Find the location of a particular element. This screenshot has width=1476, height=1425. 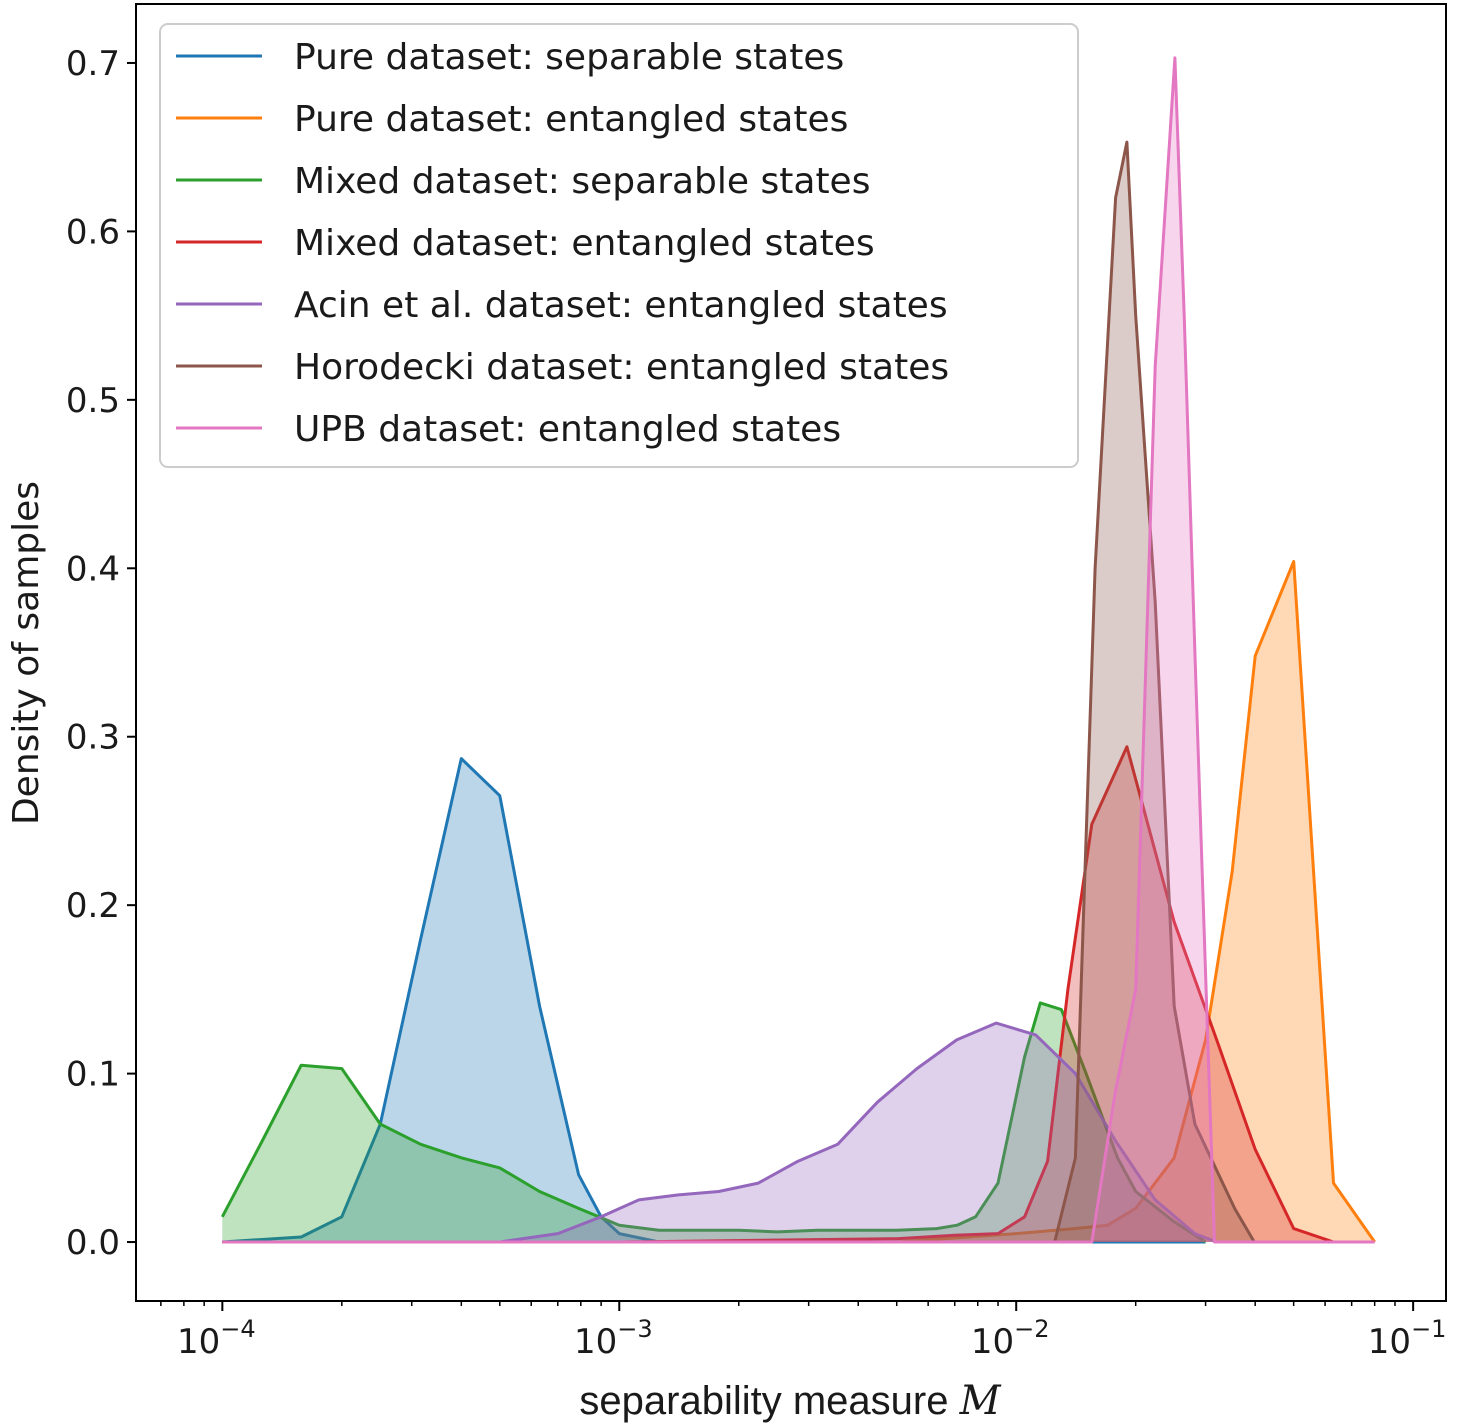

x-tick-exponent: −4 is located at coordinates (237, 1329).